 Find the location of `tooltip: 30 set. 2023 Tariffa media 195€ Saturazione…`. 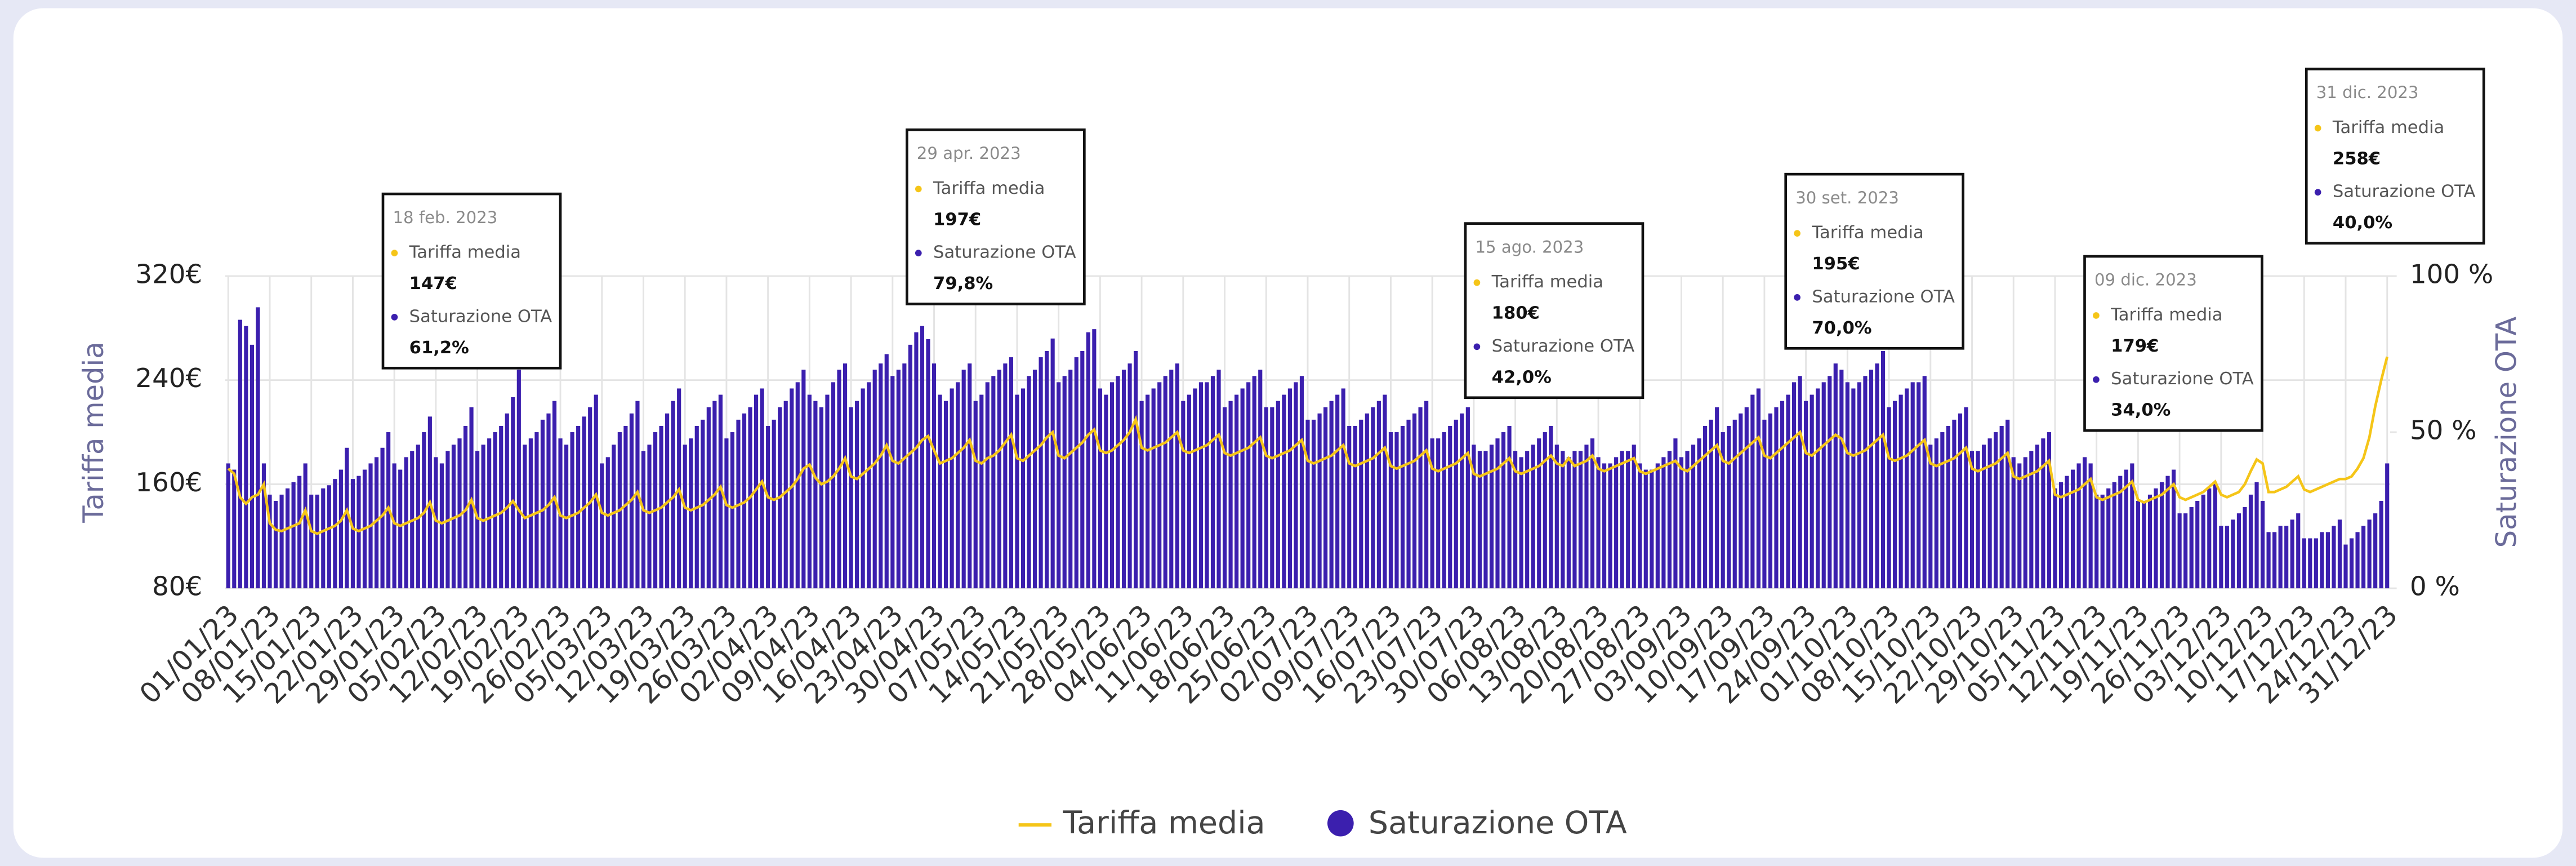

tooltip: 30 set. 2023 Tariffa media 195€ Saturazione… is located at coordinates (1874, 261).